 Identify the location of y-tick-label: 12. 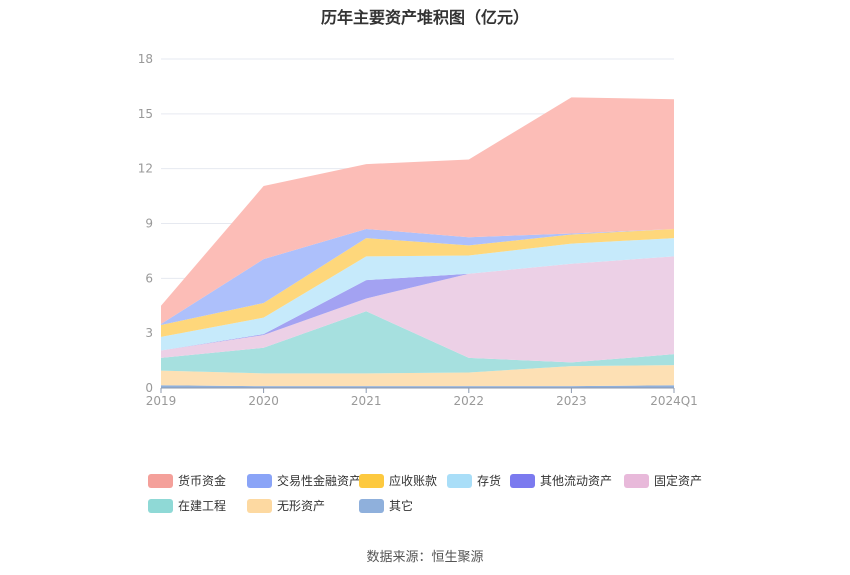
(145, 169).